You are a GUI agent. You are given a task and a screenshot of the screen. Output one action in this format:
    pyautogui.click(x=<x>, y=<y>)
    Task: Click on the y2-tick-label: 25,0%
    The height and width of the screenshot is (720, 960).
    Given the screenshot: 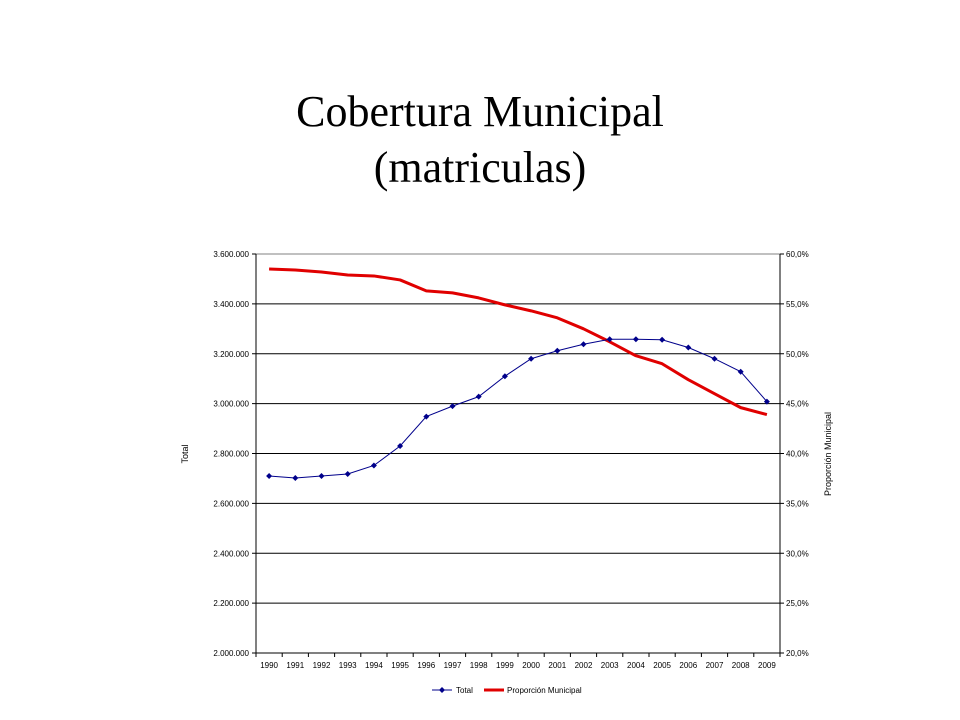 What is the action you would take?
    pyautogui.click(x=797, y=603)
    